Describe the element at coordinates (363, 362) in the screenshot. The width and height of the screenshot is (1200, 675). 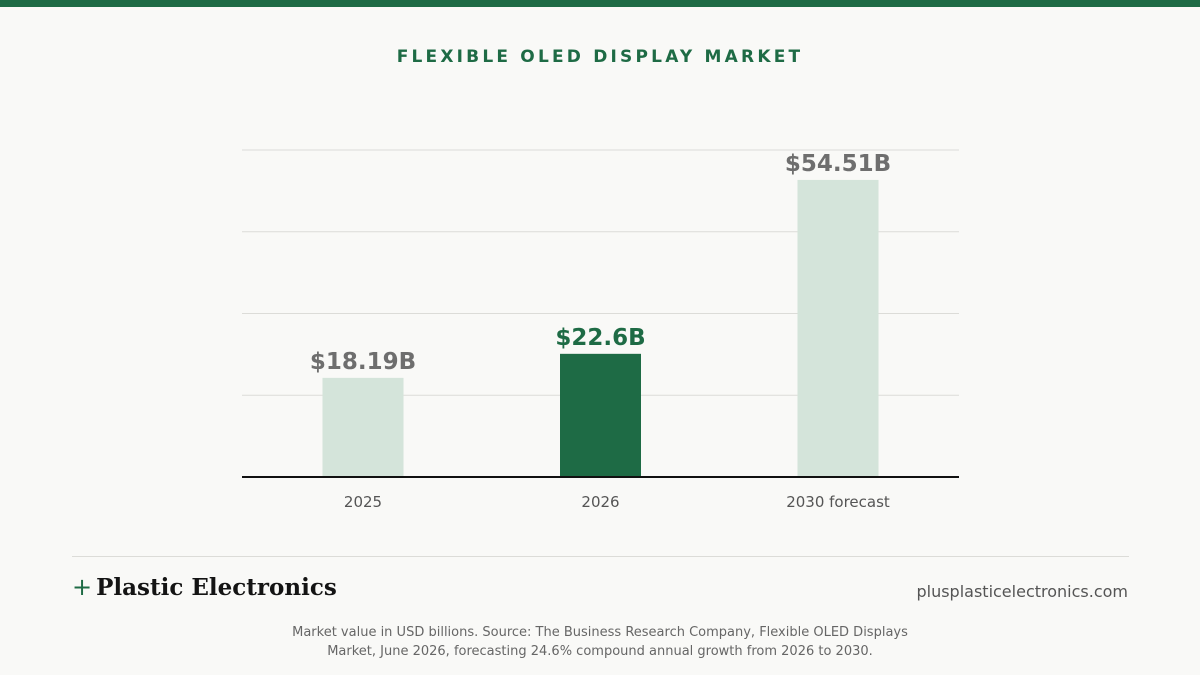
I see `value-label: $18.19B` at that location.